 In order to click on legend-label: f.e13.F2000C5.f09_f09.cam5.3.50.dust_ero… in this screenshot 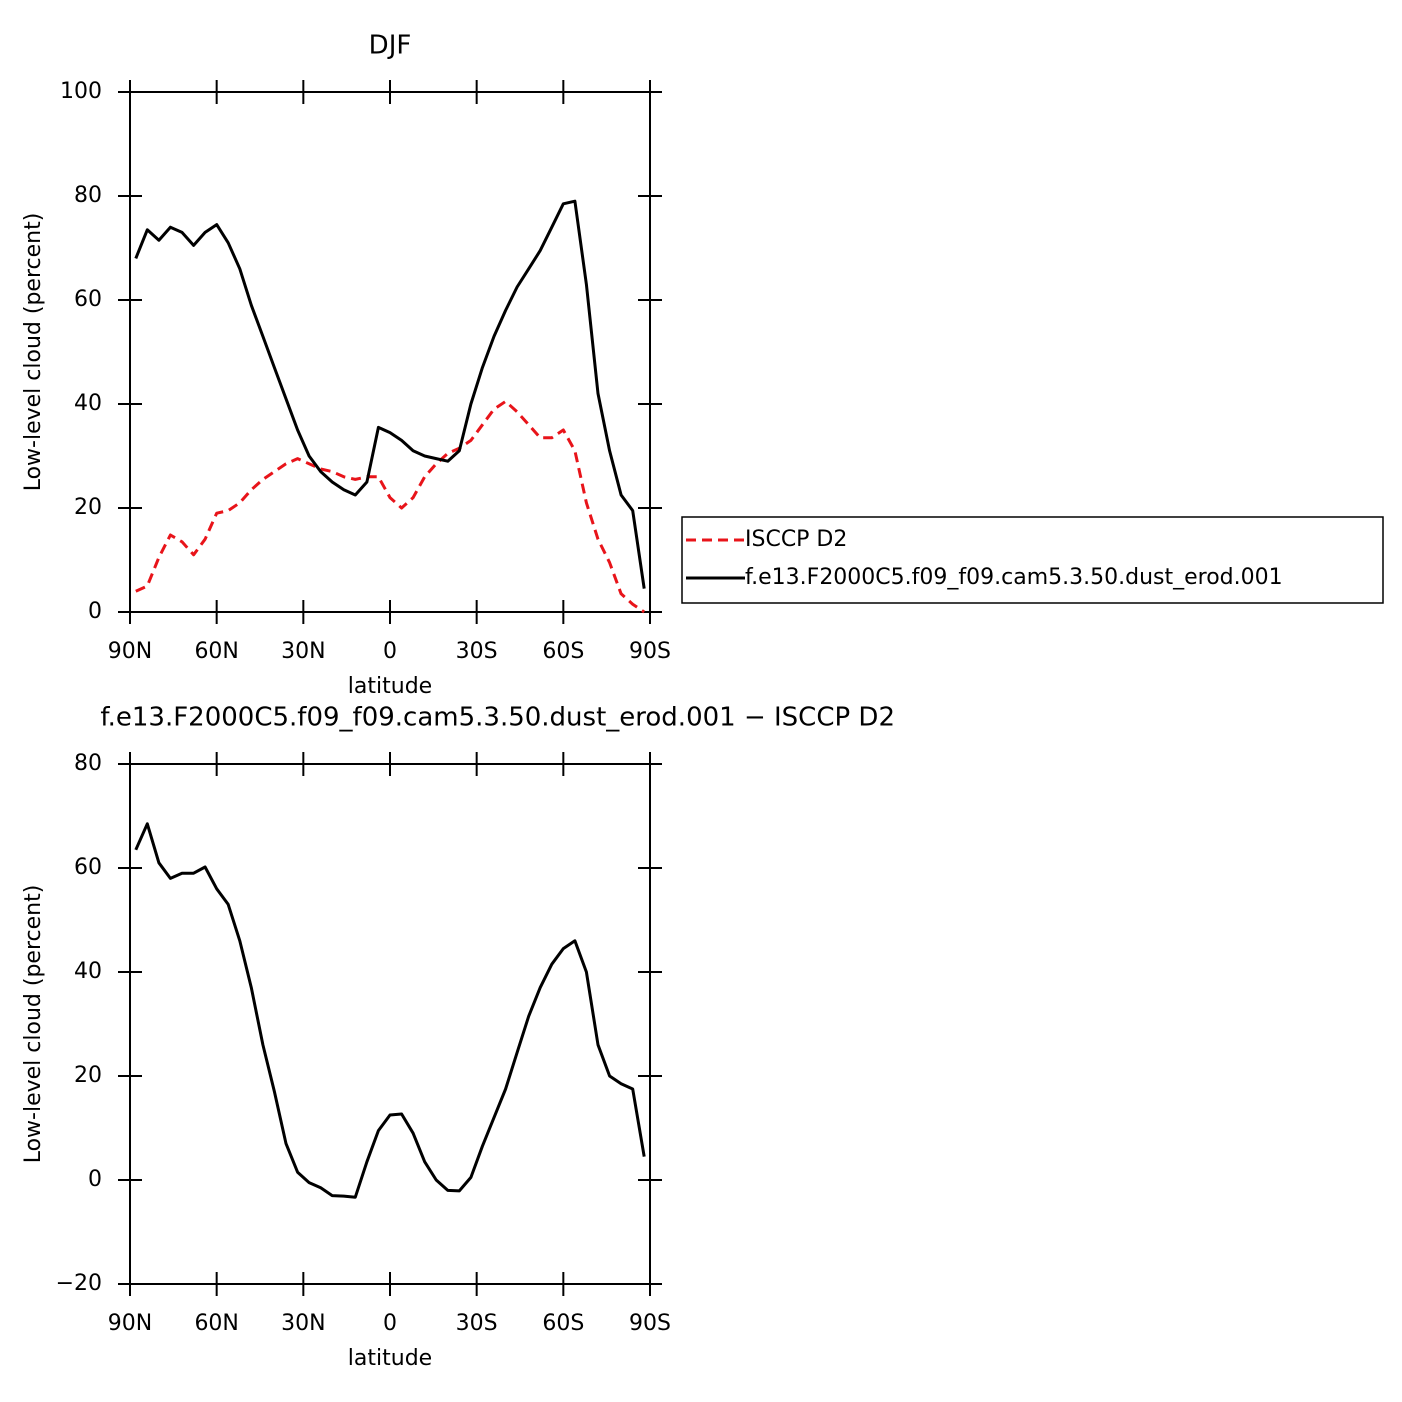, I will do `click(1014, 577)`.